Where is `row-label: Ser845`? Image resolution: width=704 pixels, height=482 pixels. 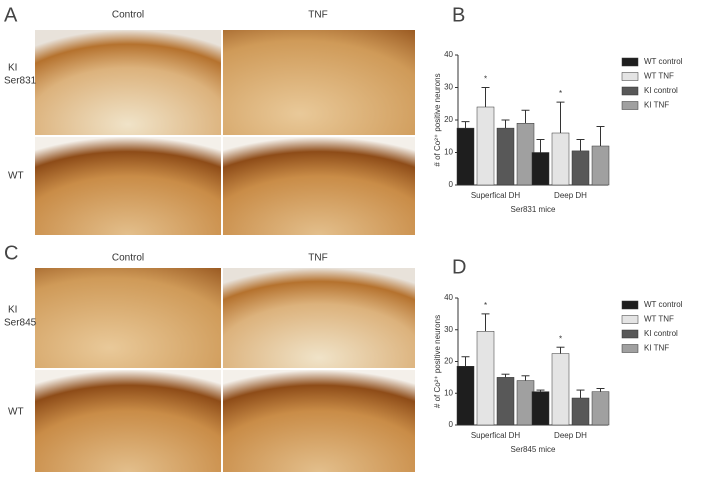
row-label: Ser845 is located at coordinates (20, 323).